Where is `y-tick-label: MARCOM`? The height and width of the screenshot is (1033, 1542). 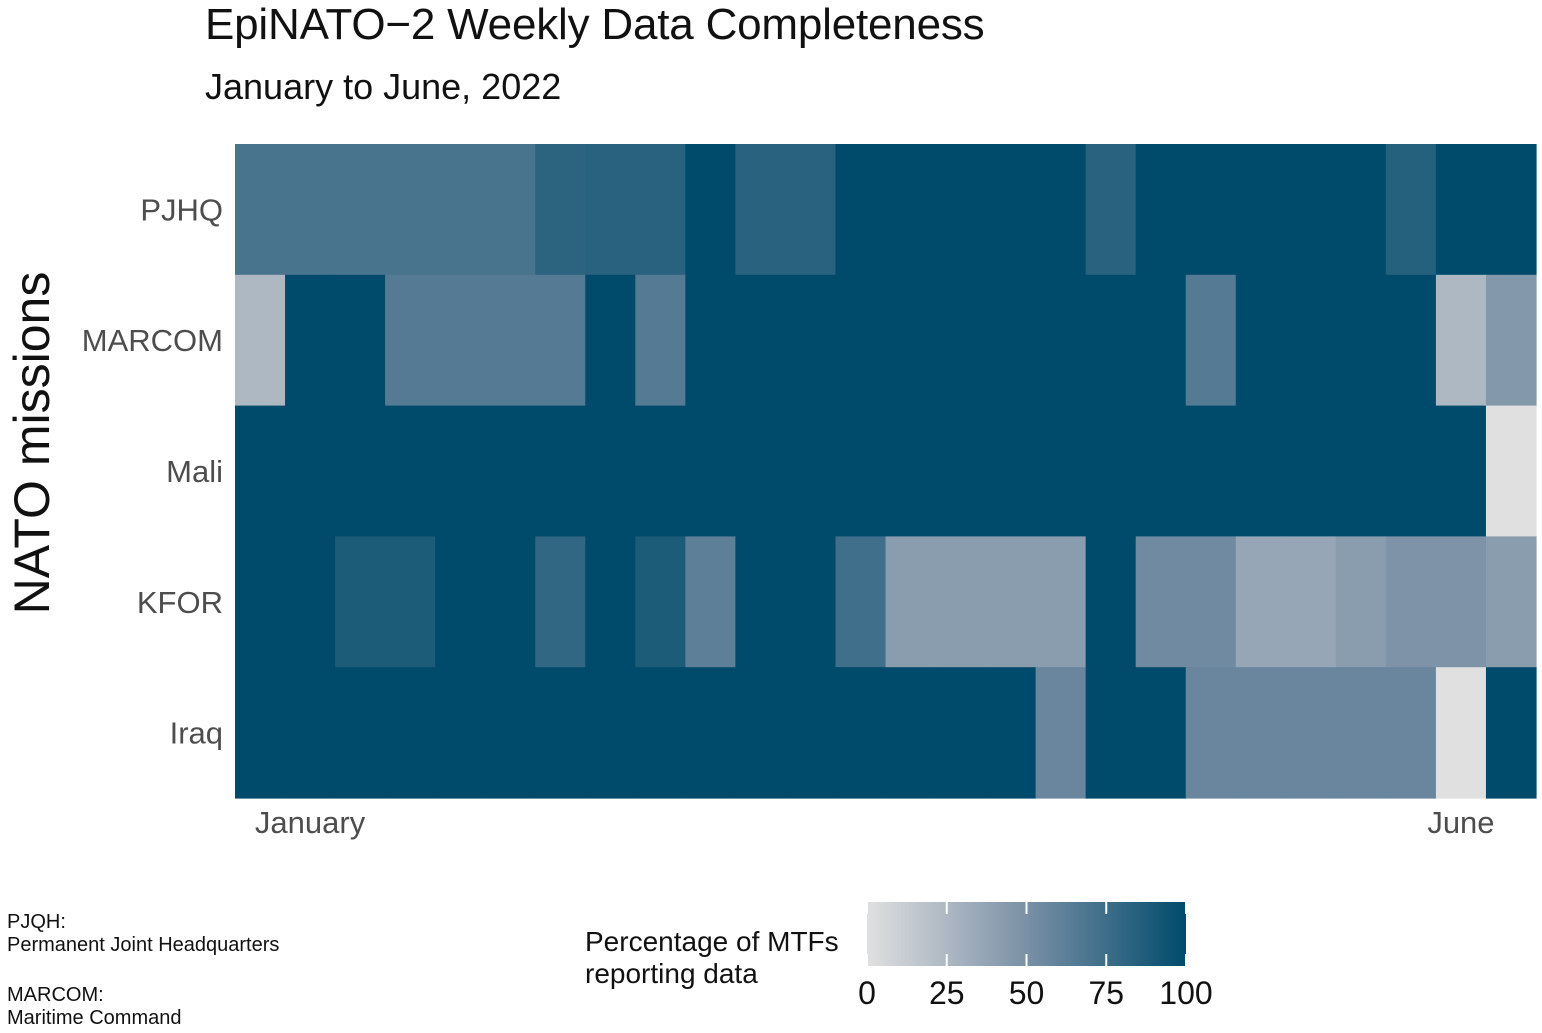 y-tick-label: MARCOM is located at coordinates (152, 340).